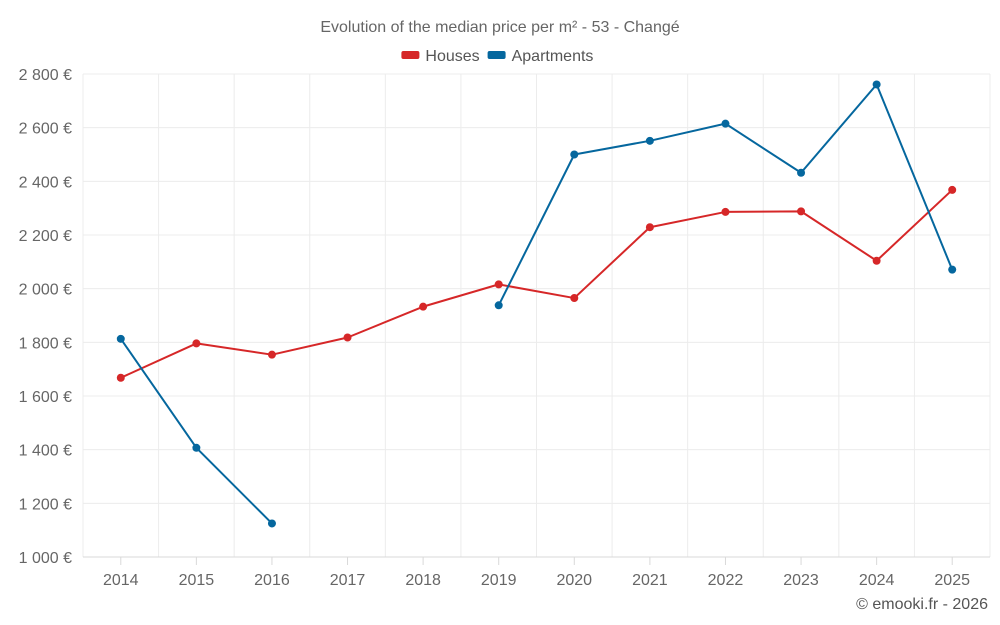 The width and height of the screenshot is (1000, 625). I want to click on legend-item-apartments: Apartments, so click(540, 56).